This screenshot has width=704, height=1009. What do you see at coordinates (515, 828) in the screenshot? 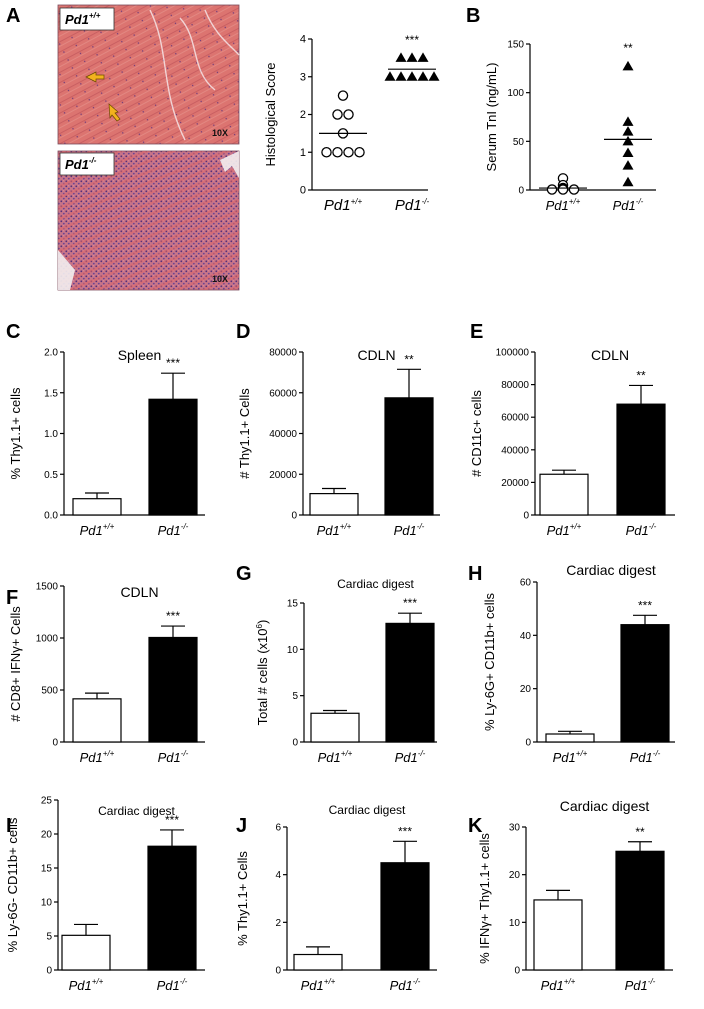
I see `y-tick-label: 30` at bounding box center [515, 828].